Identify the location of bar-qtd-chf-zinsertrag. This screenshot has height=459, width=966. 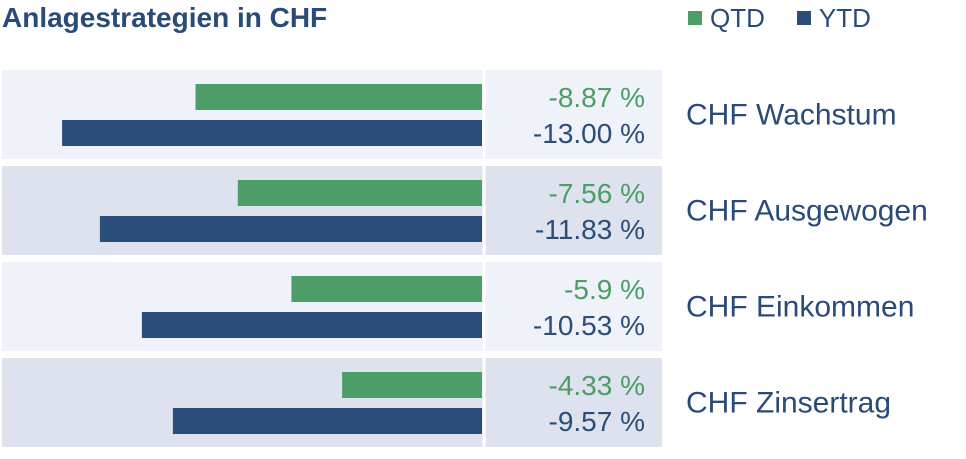
(412, 385).